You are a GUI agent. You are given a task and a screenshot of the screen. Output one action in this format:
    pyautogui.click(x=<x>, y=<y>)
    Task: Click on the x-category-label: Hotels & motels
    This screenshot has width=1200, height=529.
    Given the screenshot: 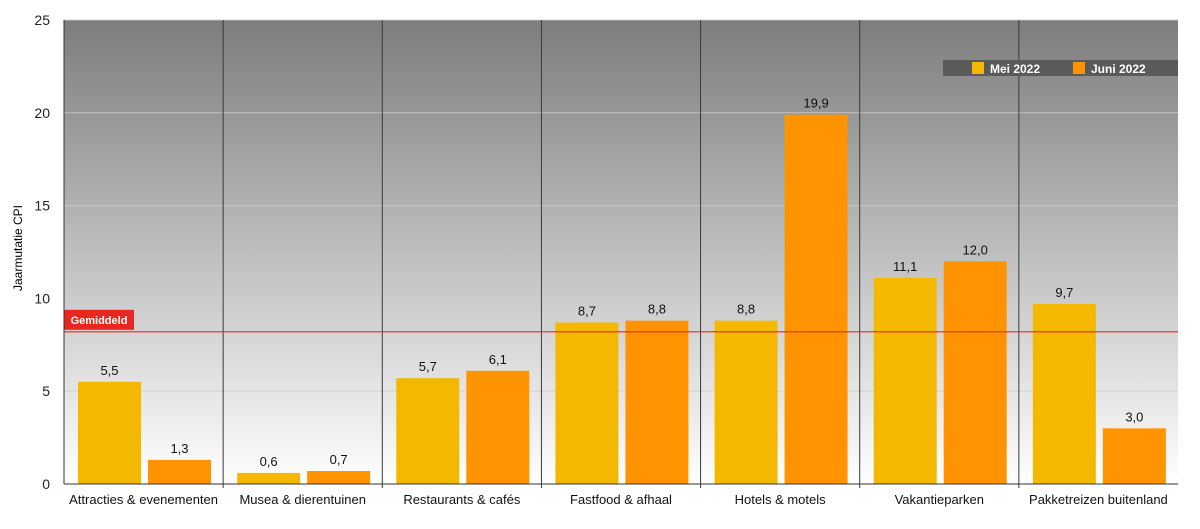 What is the action you would take?
    pyautogui.click(x=781, y=499)
    